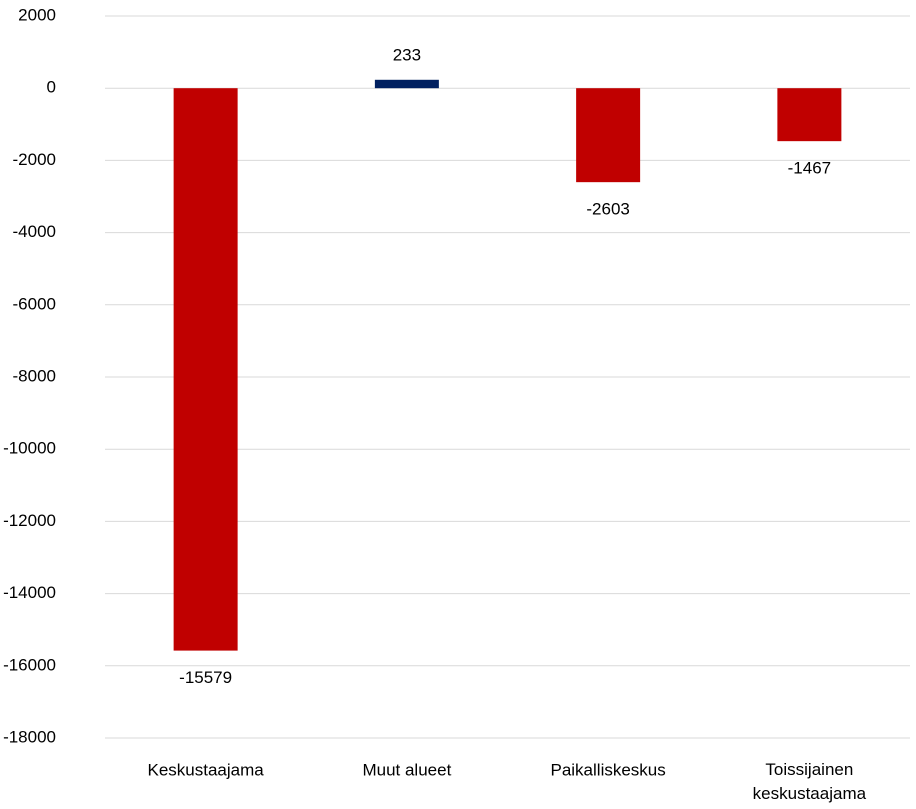 Image resolution: width=916 pixels, height=809 pixels. Describe the element at coordinates (607, 769) in the screenshot. I see `x-tick-label: Paikalliskeskus` at that location.